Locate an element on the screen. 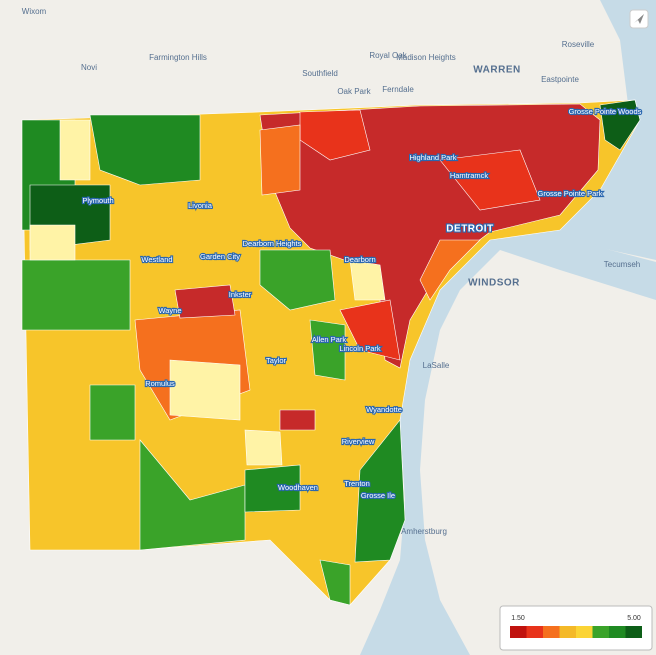 This screenshot has width=656, height=655. place-label: Oak Park is located at coordinates (354, 91).